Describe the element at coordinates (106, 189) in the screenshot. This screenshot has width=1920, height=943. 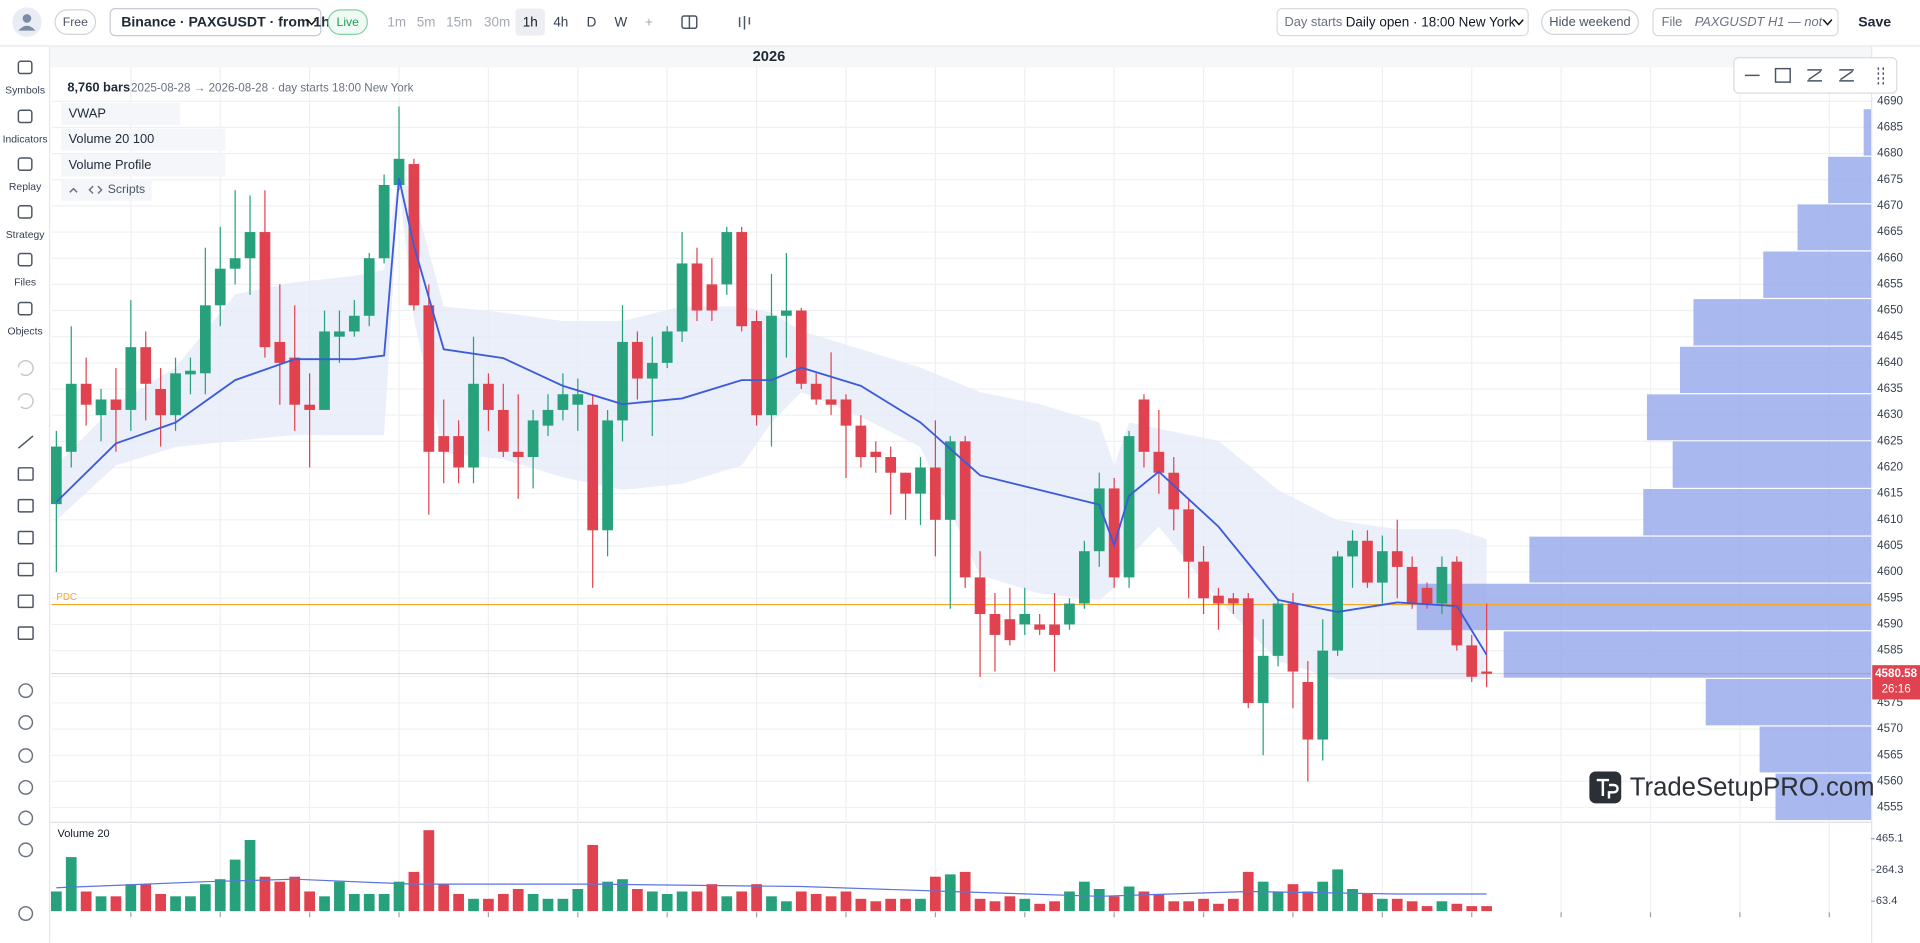
I see `scripts-row` at that location.